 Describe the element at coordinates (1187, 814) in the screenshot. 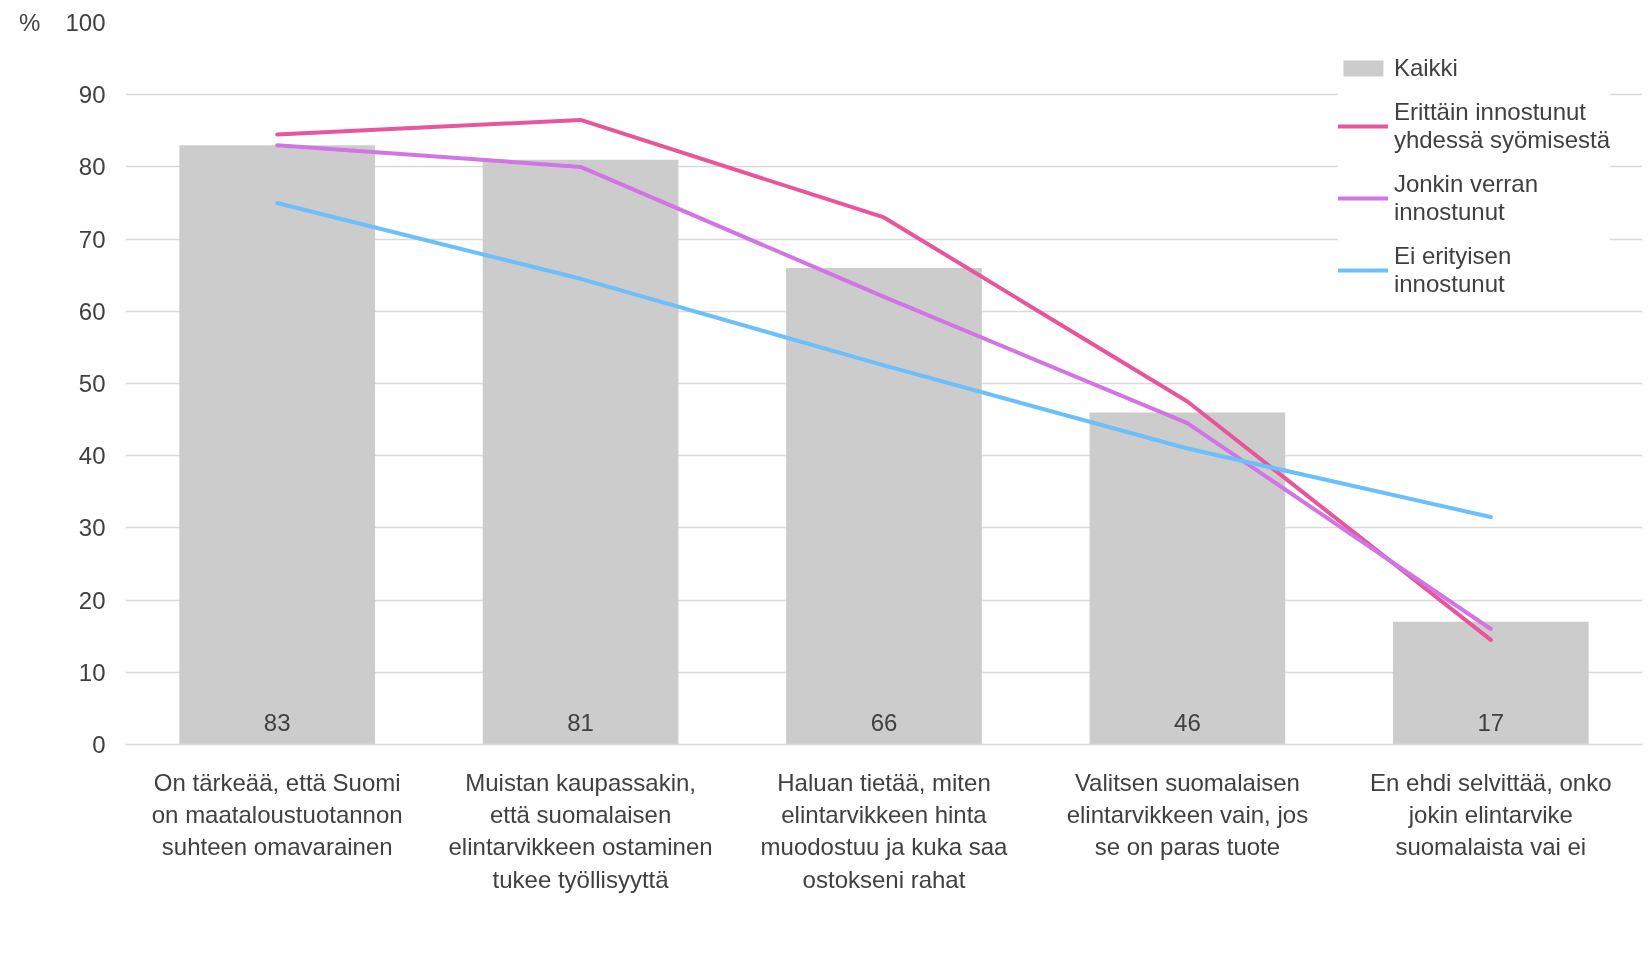

I see `x-tick-label: Valitsen suomalaisen elintarvikkeen vain, jos se on paras tuote` at that location.